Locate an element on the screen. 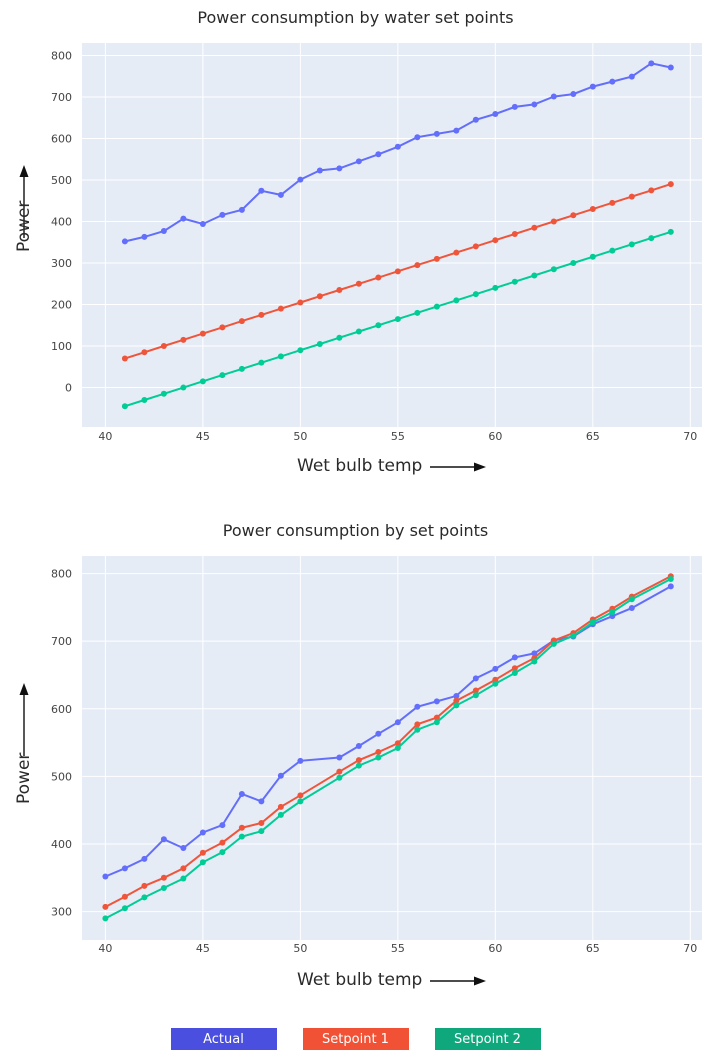 The image size is (711, 1051). y-tick-label: 500 is located at coordinates (61, 180).